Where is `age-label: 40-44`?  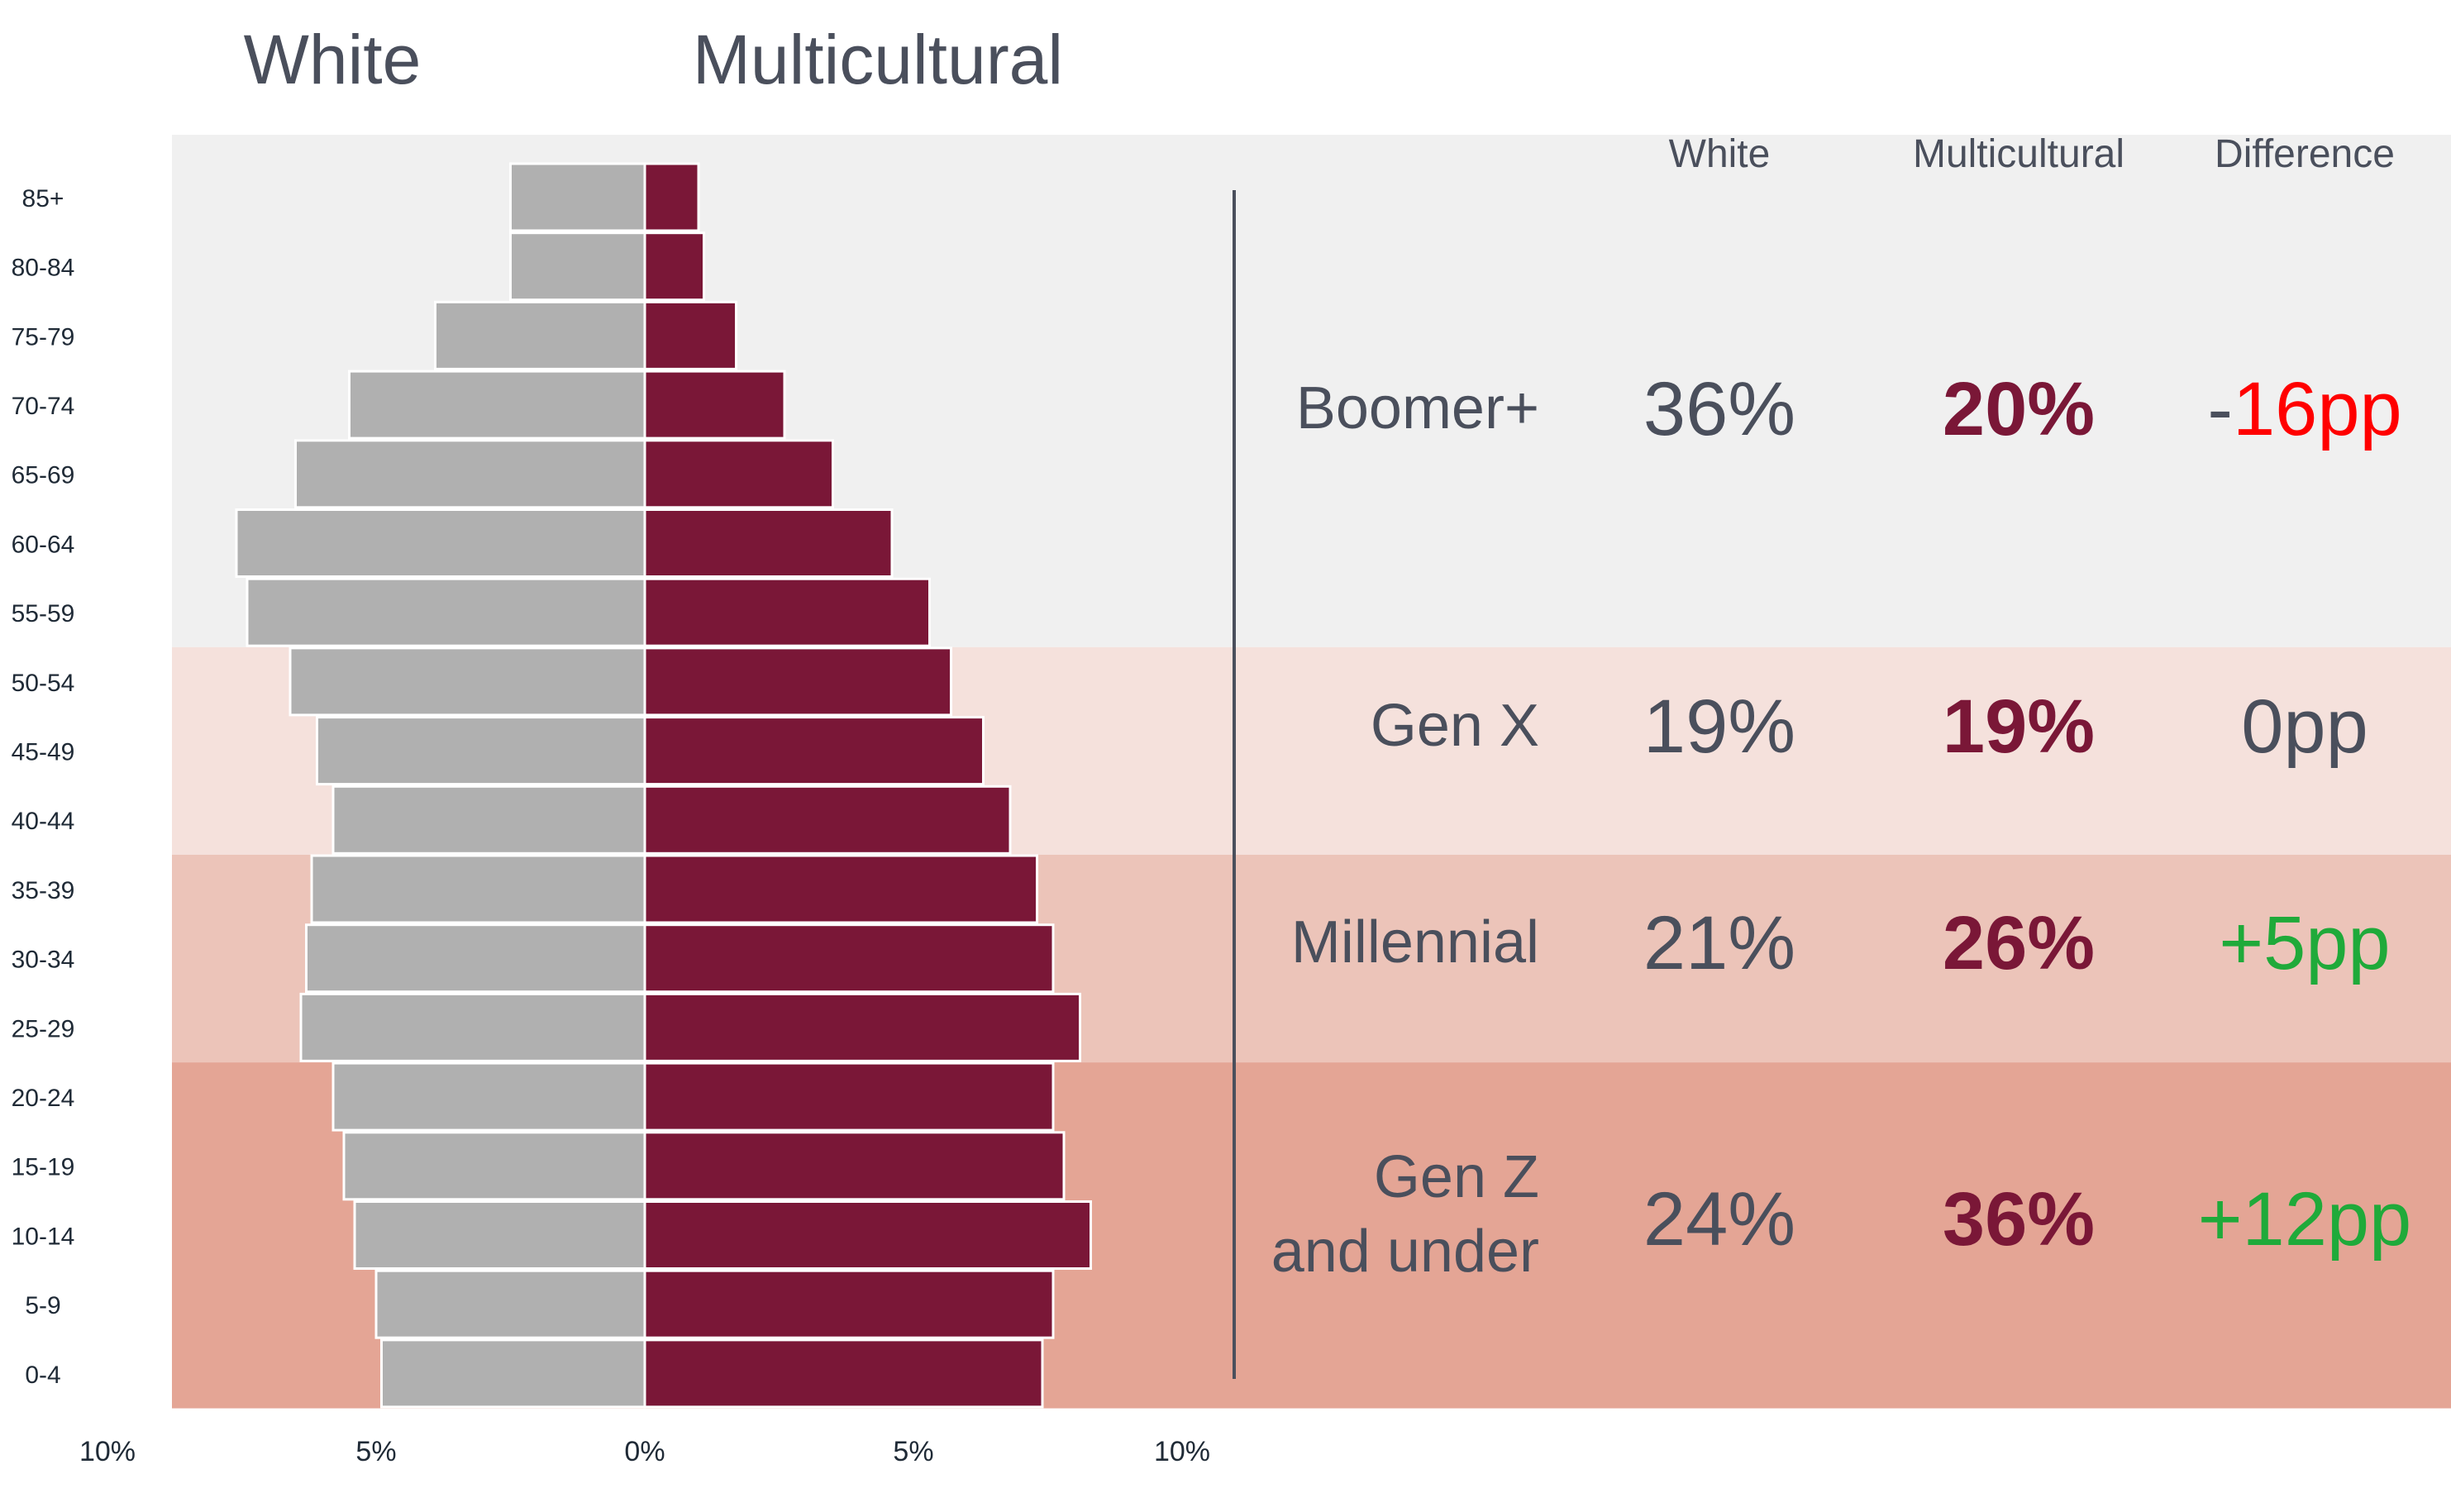
age-label: 40-44 is located at coordinates (43, 821).